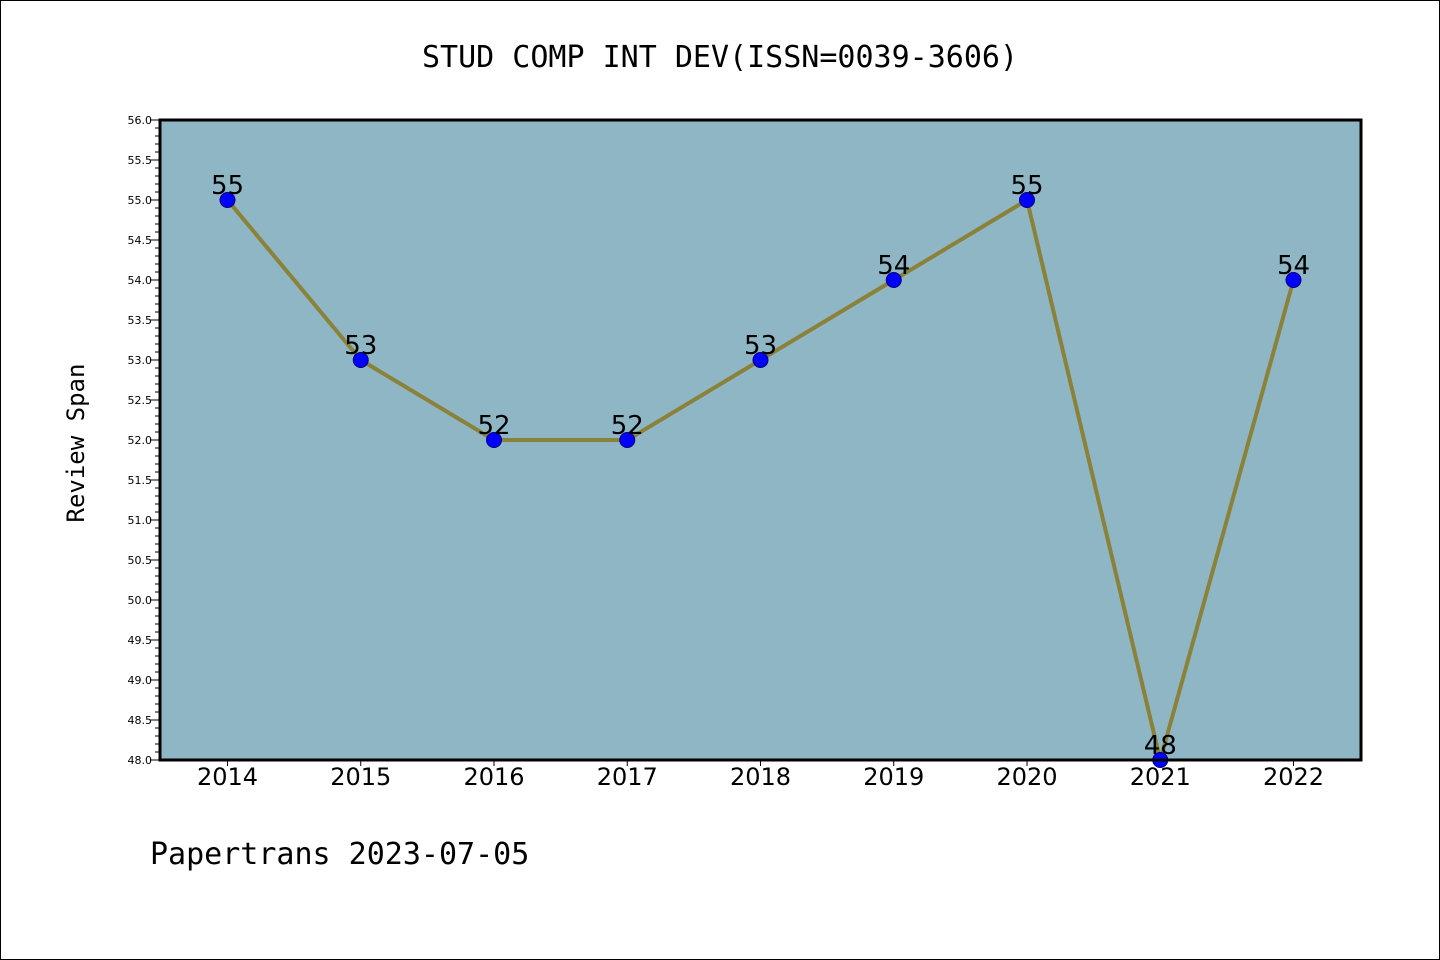  Describe the element at coordinates (227, 777) in the screenshot. I see `x-tick-label: 2014` at that location.